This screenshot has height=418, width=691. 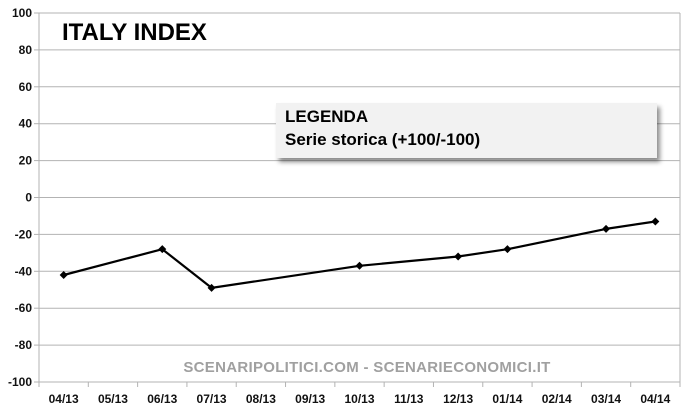 What do you see at coordinates (359, 384) in the screenshot?
I see `x-axis-ticks` at bounding box center [359, 384].